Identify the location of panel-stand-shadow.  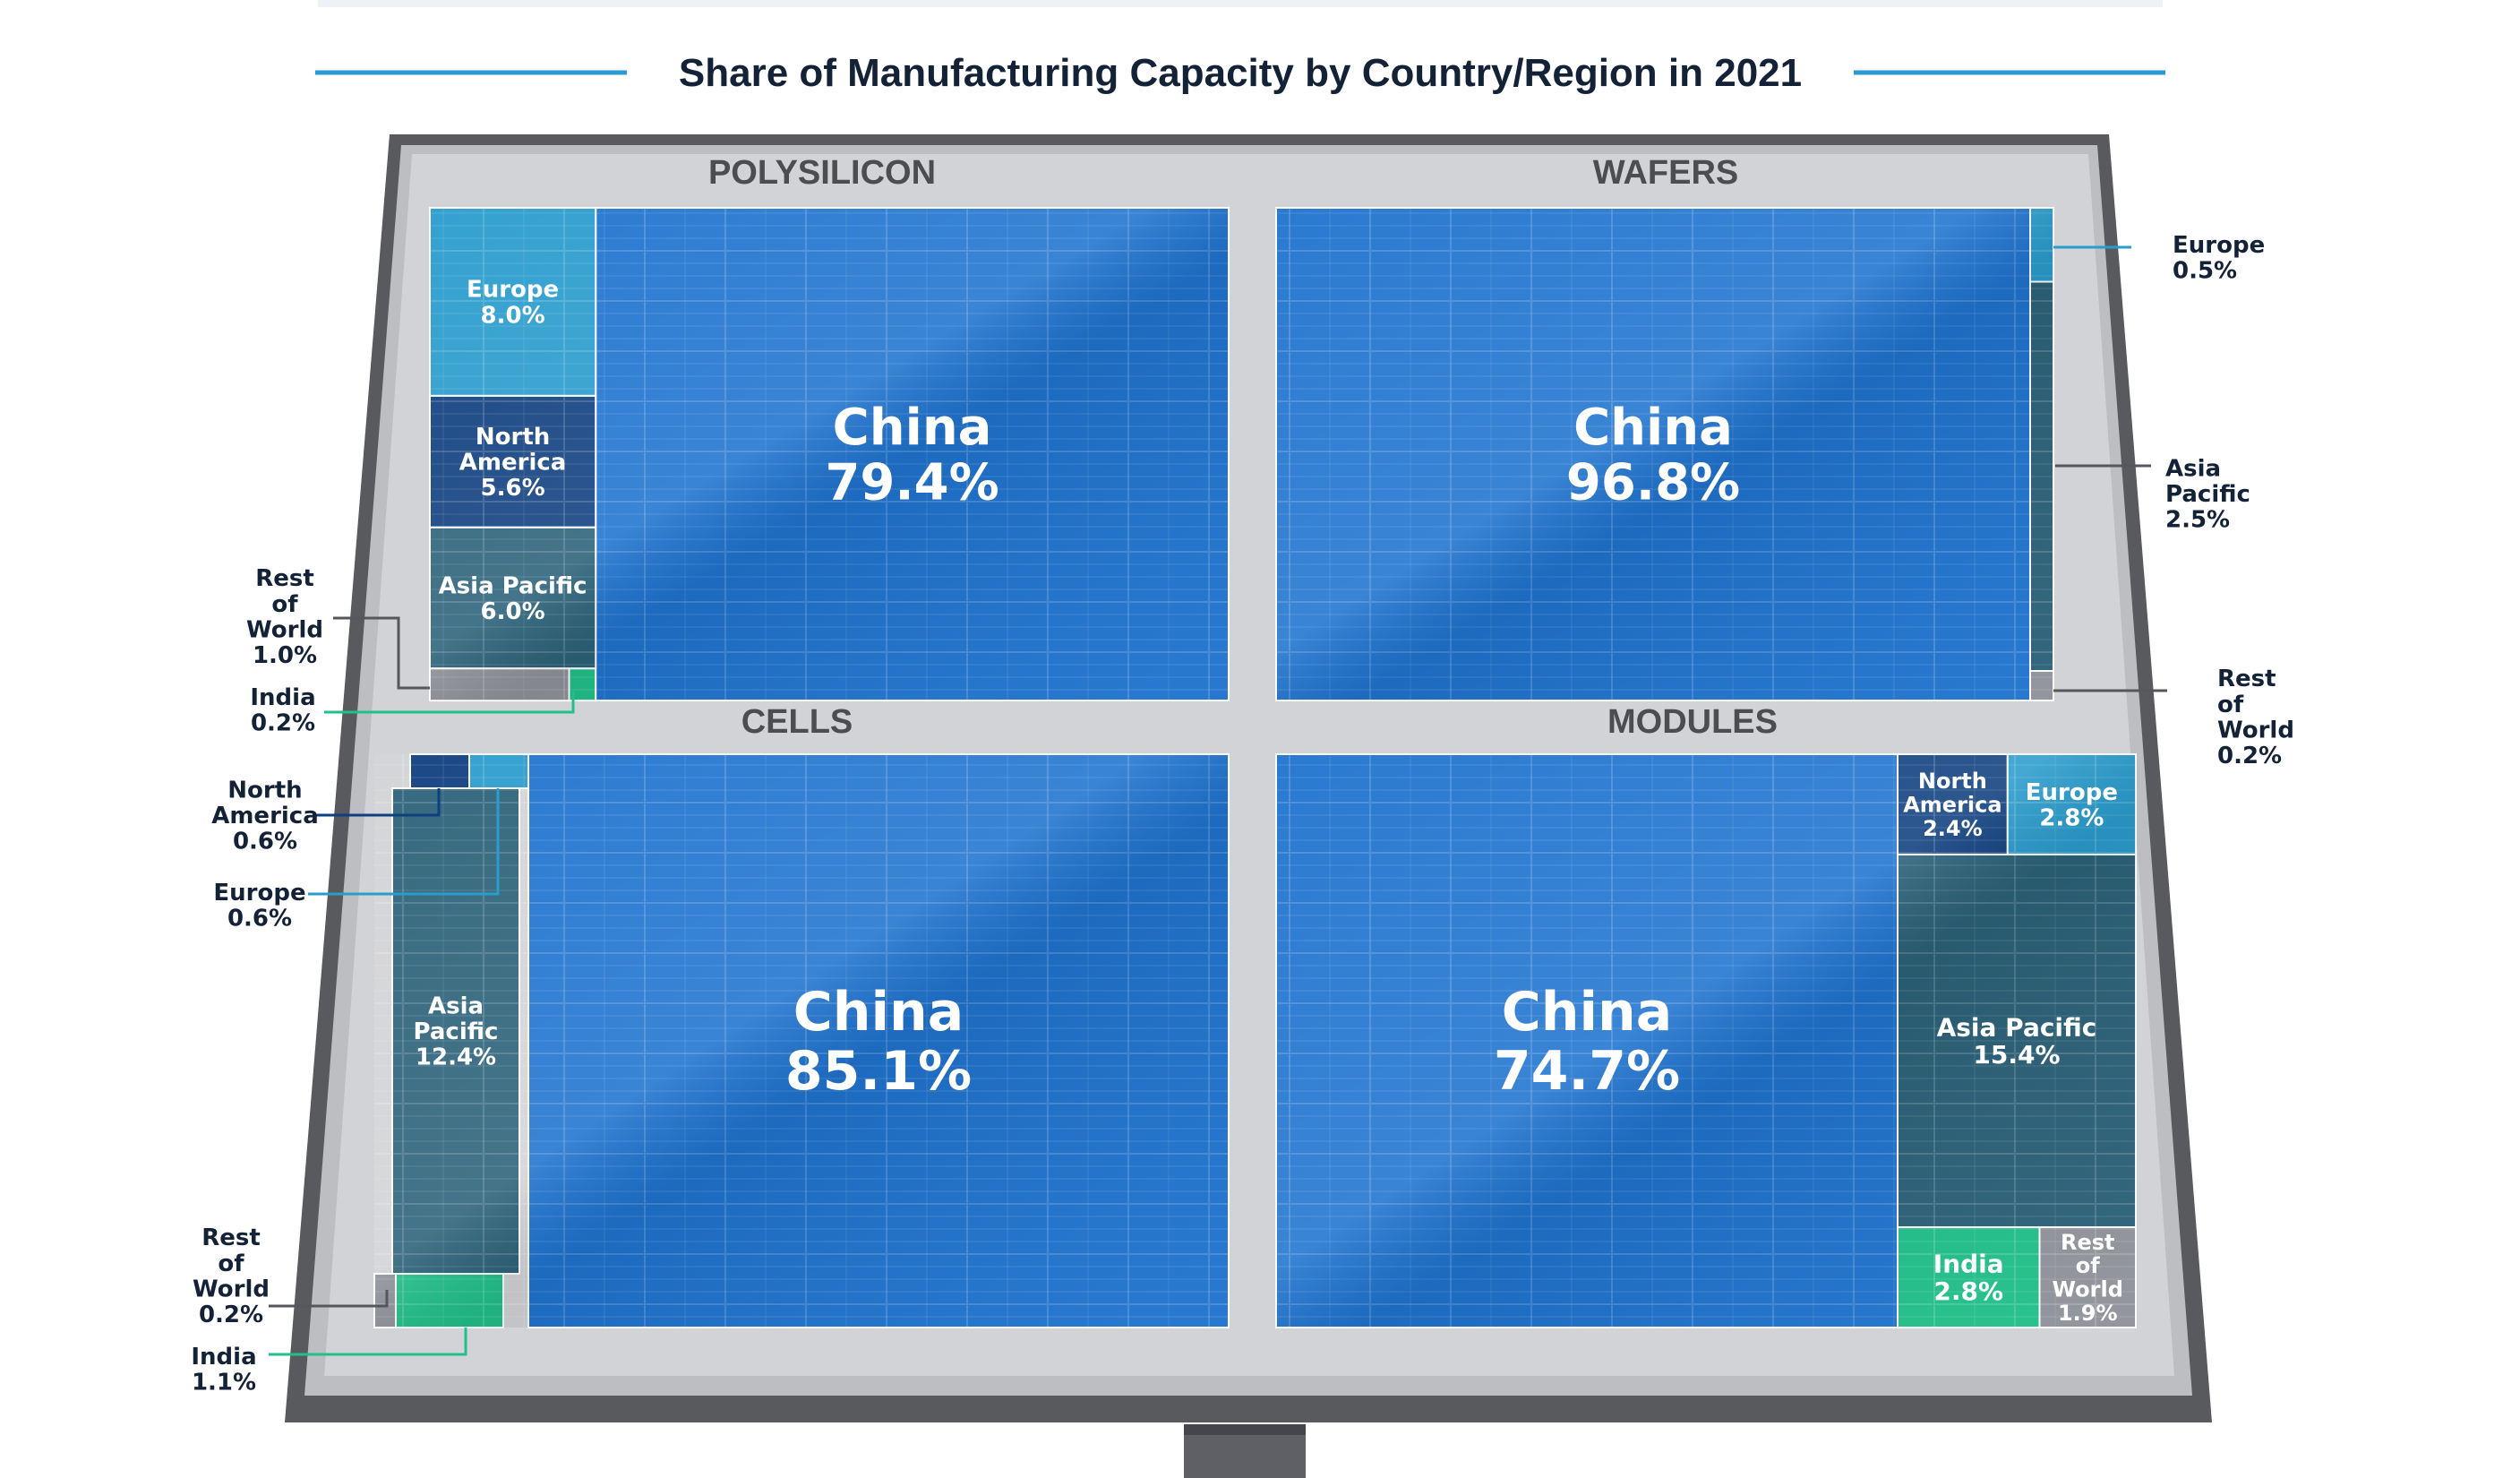
(1245, 1429).